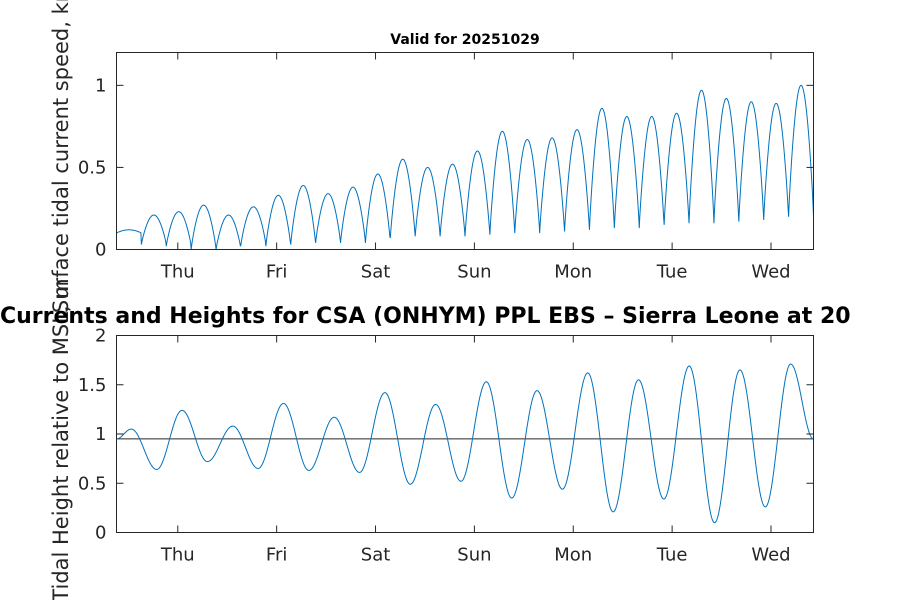 Image resolution: width=900 pixels, height=600 pixels. I want to click on y-tick-label: 1.5, so click(92, 385).